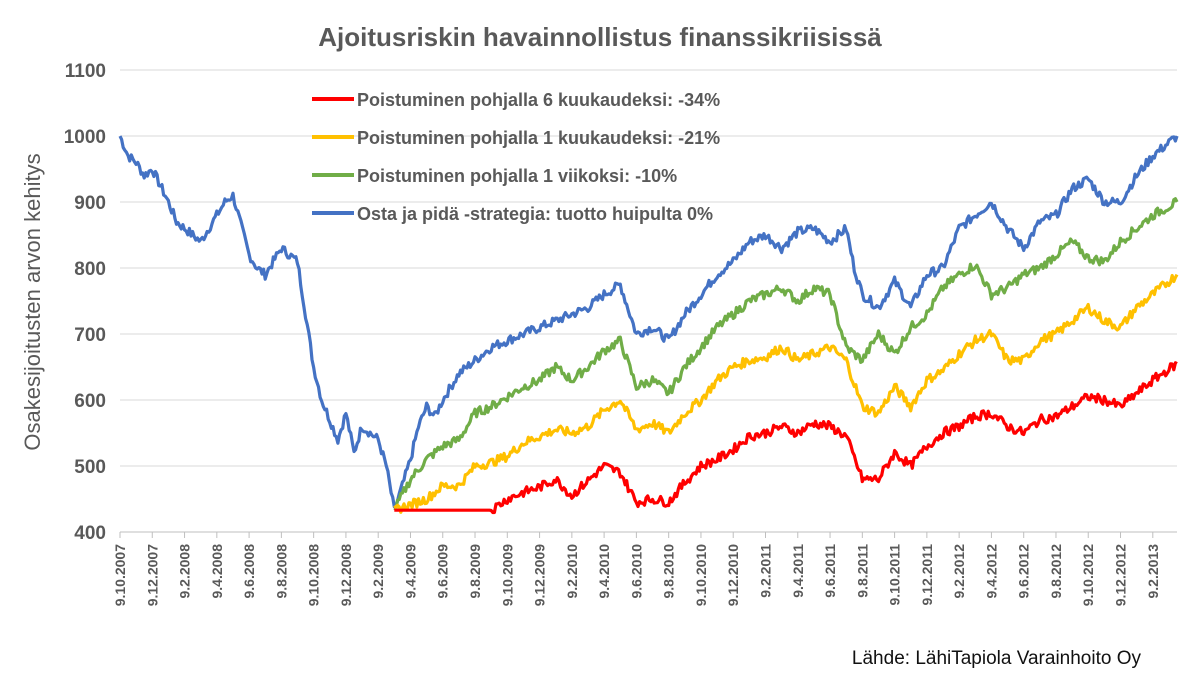 The image size is (1199, 685). Describe the element at coordinates (90, 401) in the screenshot. I see `y-tick-label: 600` at that location.